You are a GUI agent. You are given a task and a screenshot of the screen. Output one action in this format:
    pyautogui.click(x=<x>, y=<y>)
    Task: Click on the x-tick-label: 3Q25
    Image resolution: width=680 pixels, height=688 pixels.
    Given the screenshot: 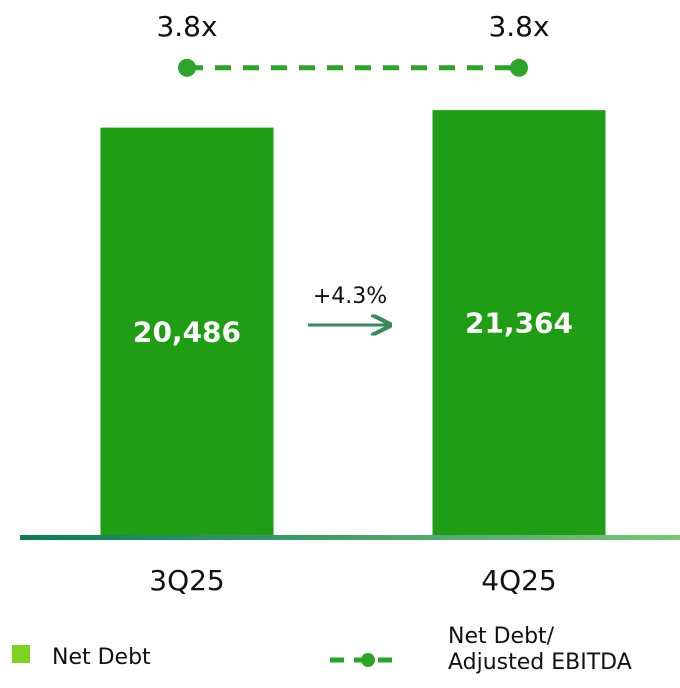 What is the action you would take?
    pyautogui.click(x=186, y=580)
    